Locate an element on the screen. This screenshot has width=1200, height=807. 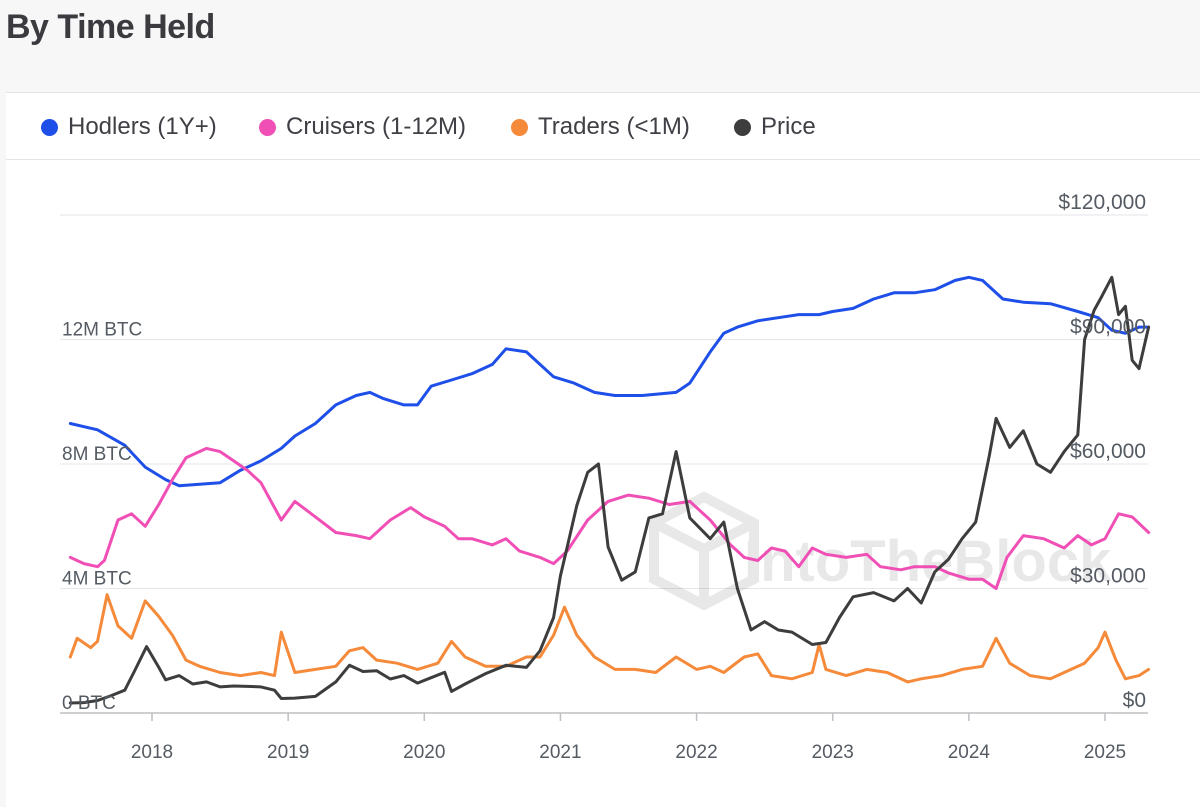
legend-label-price: Price is located at coordinates (788, 126).